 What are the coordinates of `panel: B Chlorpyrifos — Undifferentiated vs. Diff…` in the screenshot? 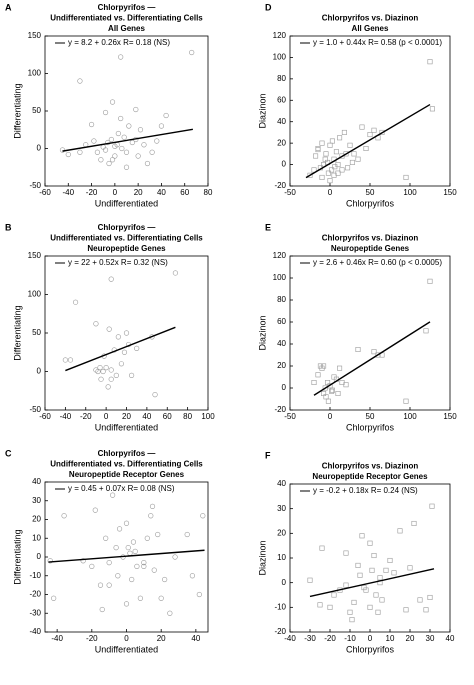 It's located at (110, 327).